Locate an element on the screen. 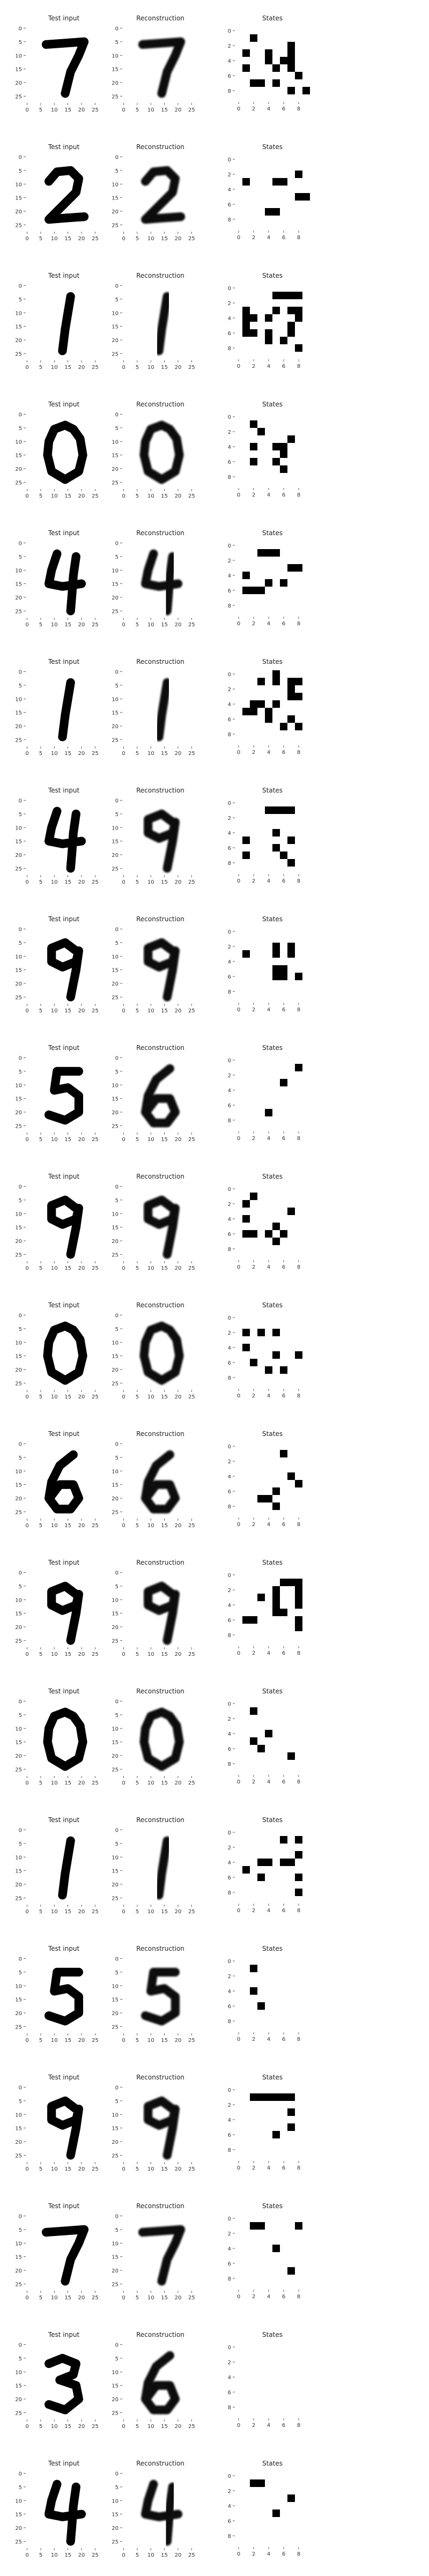 The image size is (429, 2576). panel-title: States is located at coordinates (272, 790).